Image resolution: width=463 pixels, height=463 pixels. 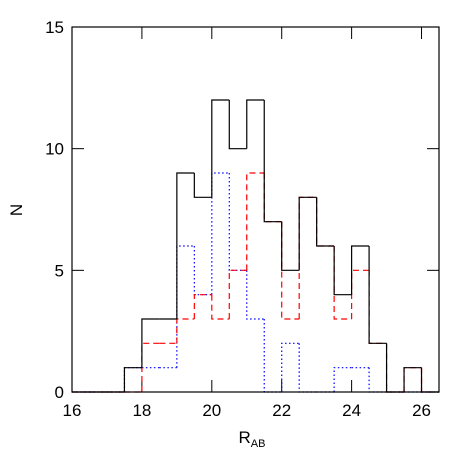 I want to click on x-tick-label: 18, so click(x=141, y=410).